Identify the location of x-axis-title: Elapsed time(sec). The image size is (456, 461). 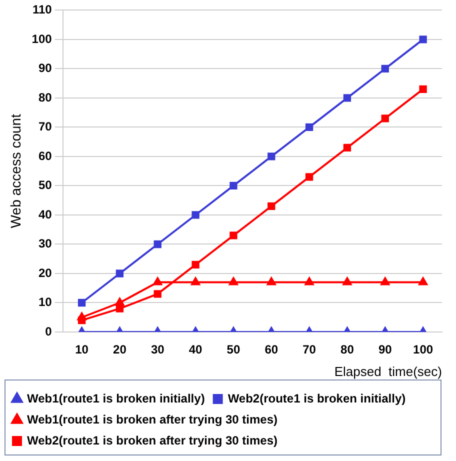
(388, 371).